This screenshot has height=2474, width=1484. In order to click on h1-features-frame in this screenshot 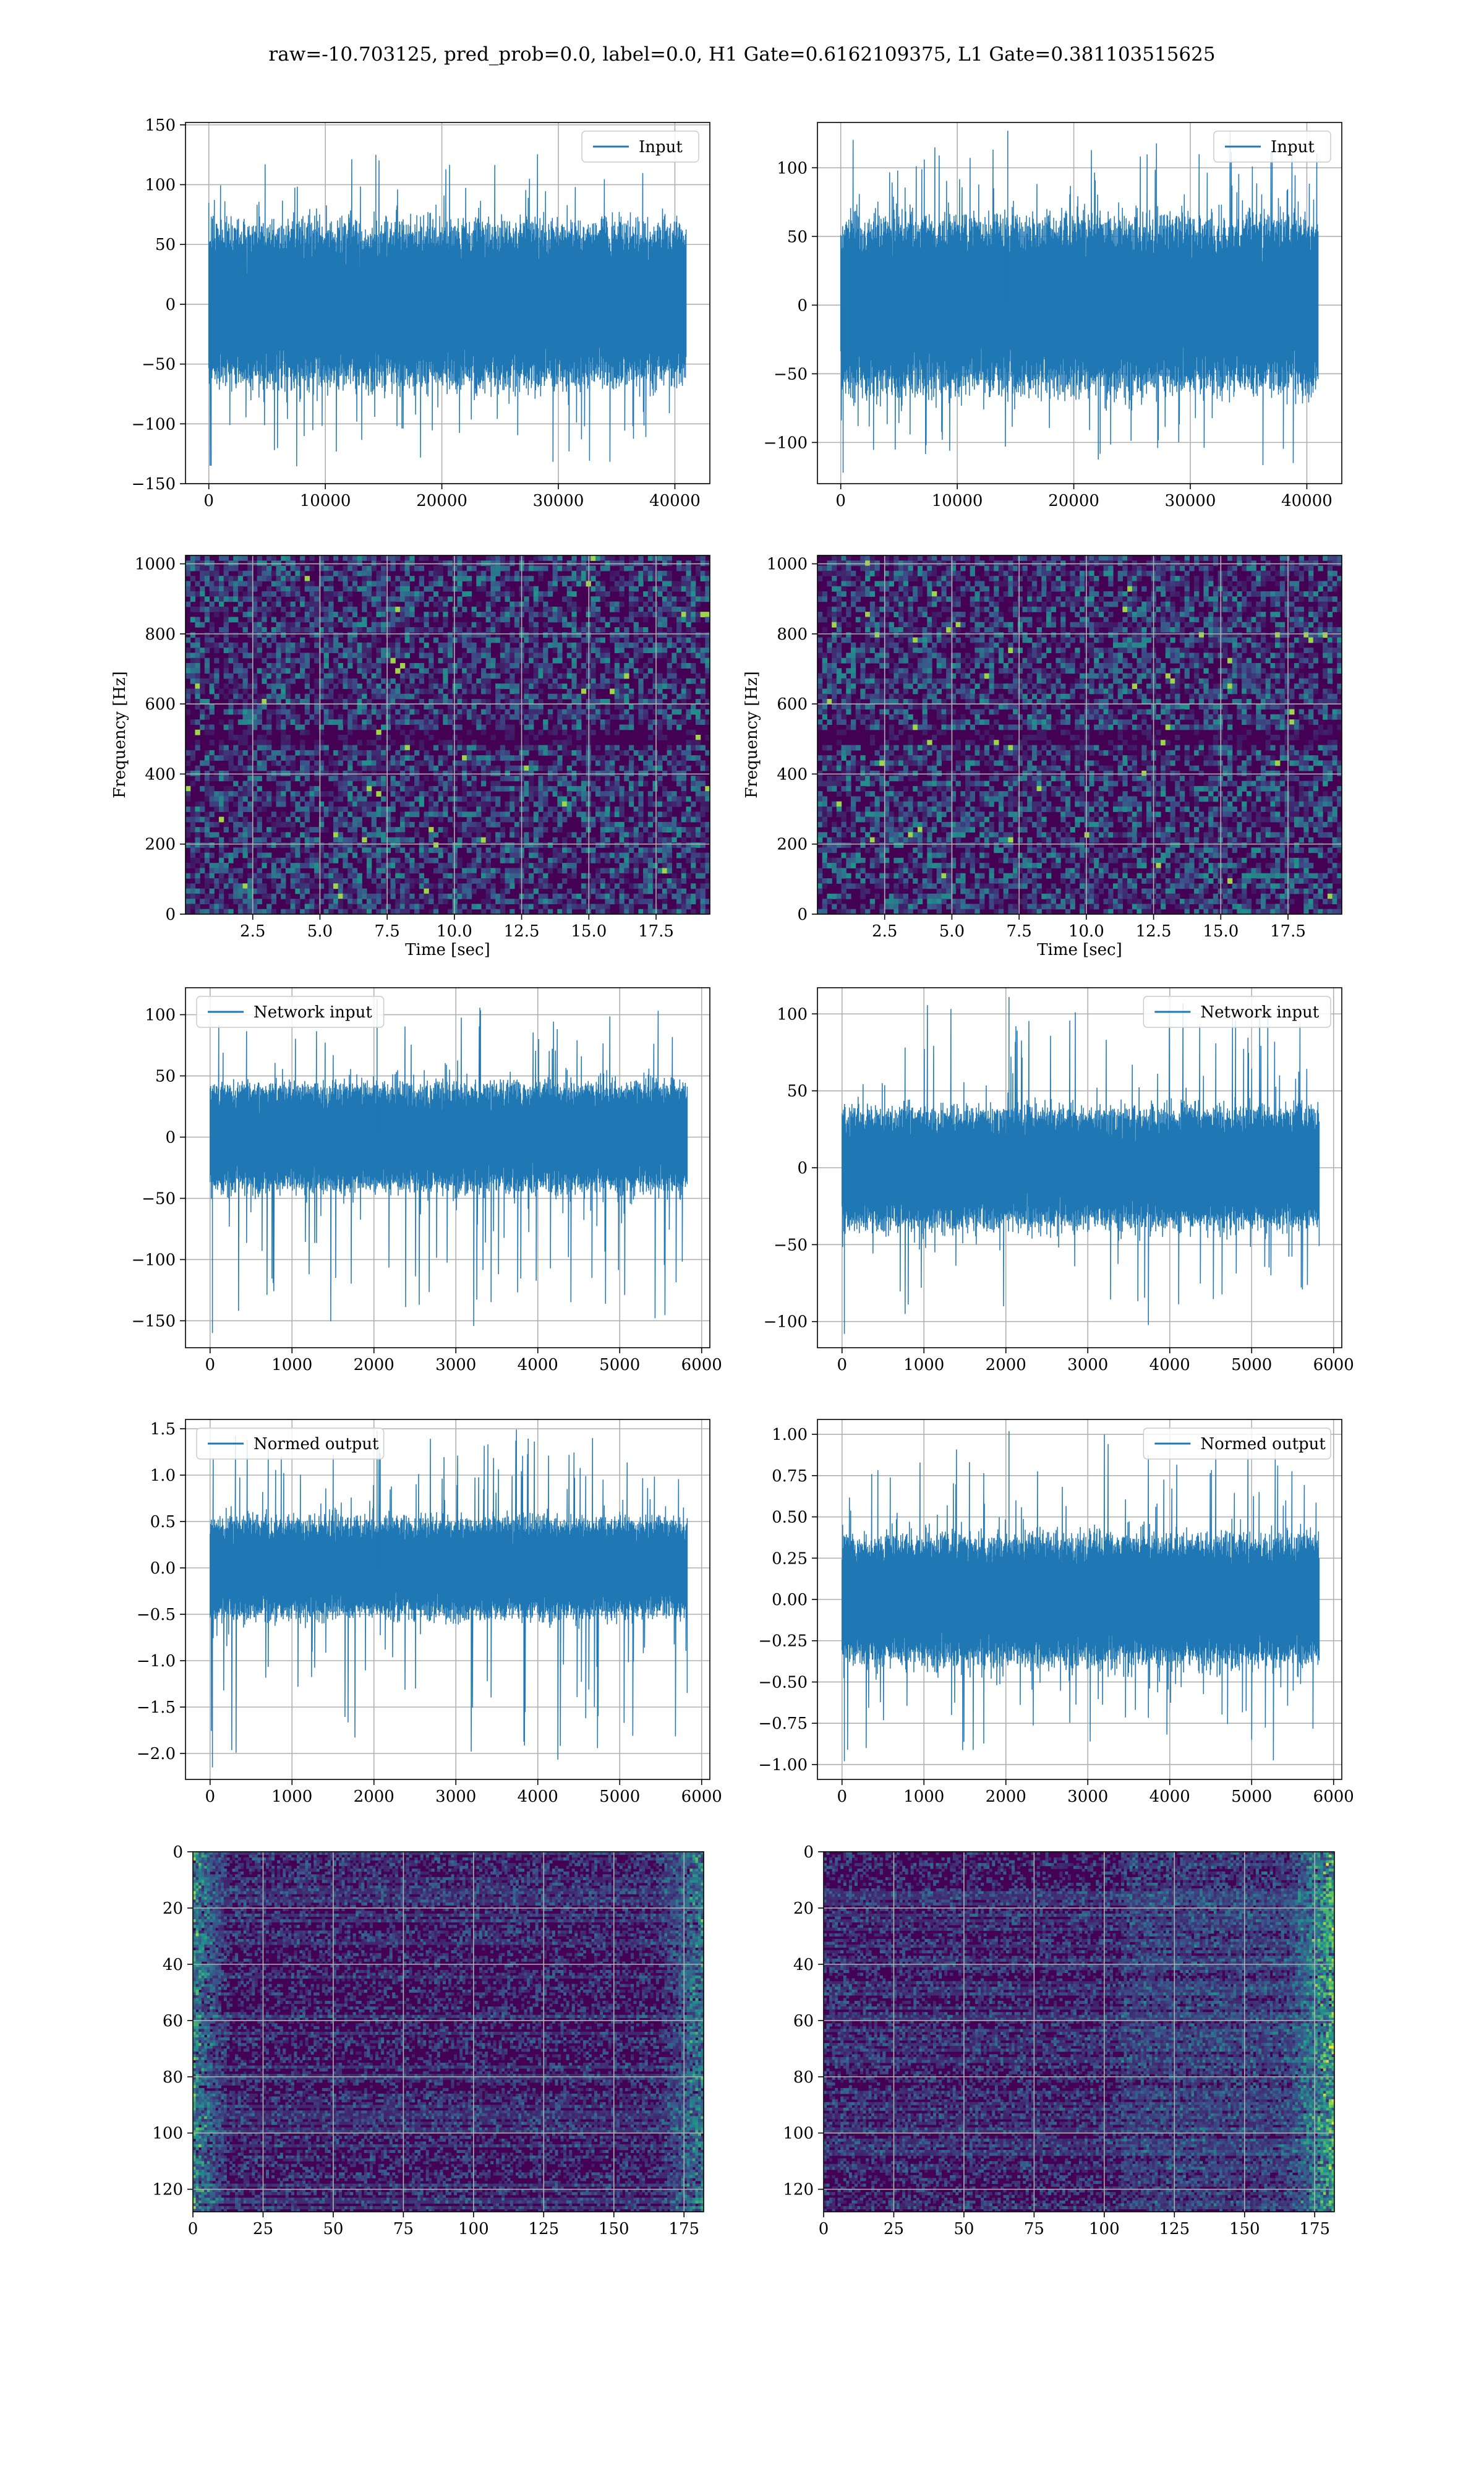, I will do `click(448, 2031)`.